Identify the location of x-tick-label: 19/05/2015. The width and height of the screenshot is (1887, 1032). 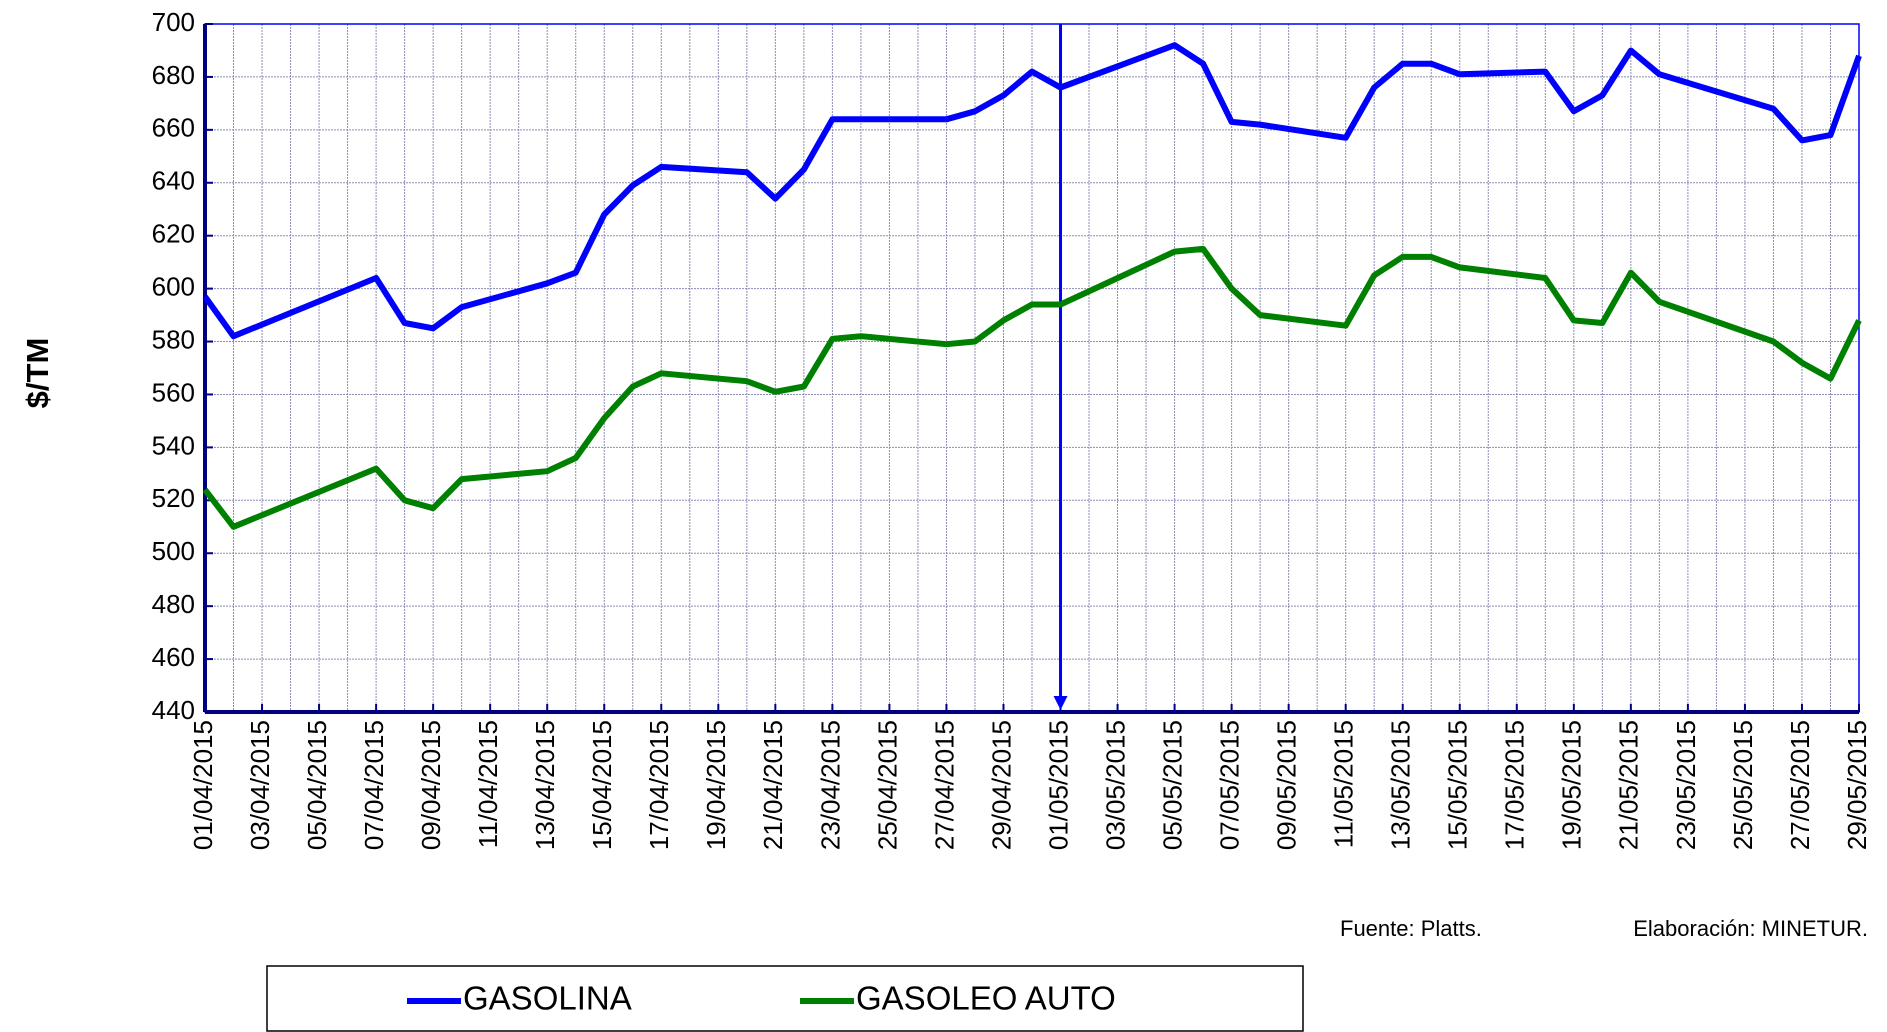
(1572, 785).